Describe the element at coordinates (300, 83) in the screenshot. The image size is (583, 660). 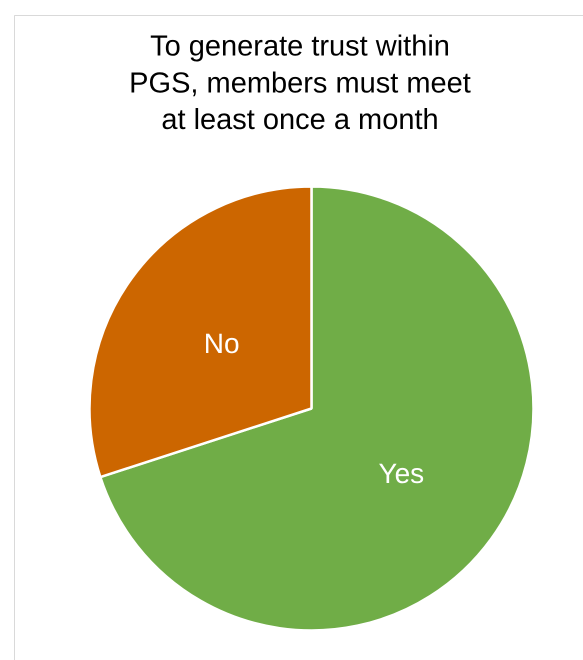
I see `chart-title: To generate trust within PGS, members must meet at least once a month` at that location.